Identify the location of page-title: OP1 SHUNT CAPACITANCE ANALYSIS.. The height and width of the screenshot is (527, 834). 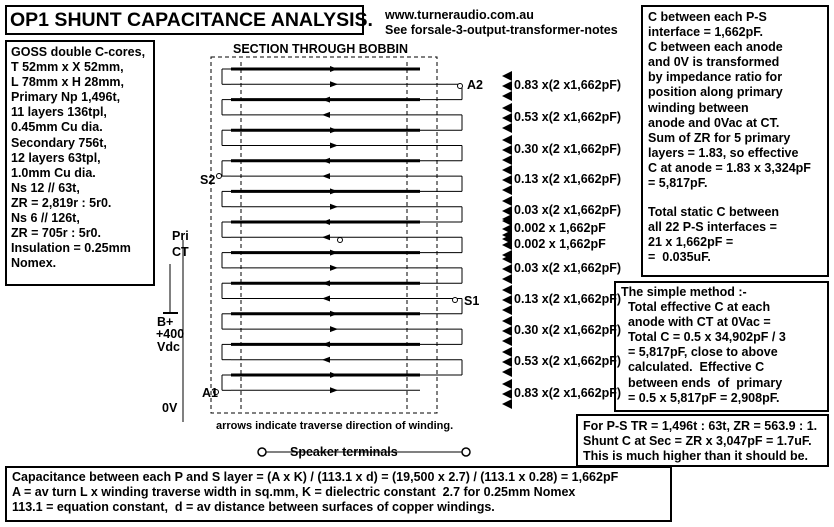
(189, 20).